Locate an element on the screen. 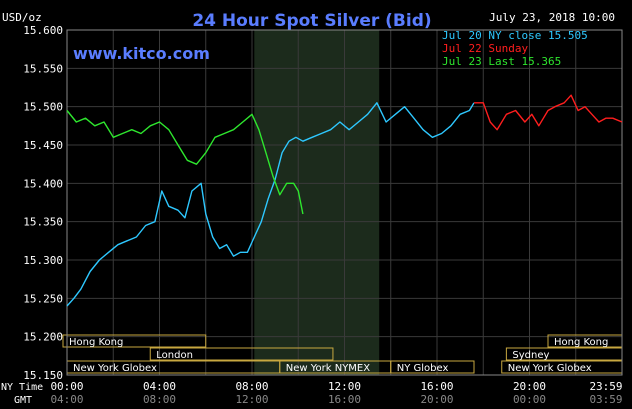 The width and height of the screenshot is (632, 409). date-label: July 23, 2018 10:00 is located at coordinates (552, 17).